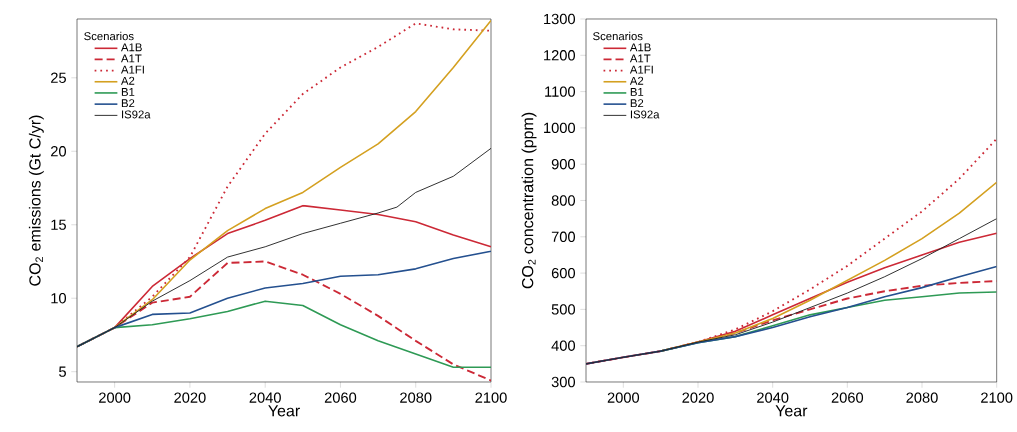 The width and height of the screenshot is (1017, 432). Describe the element at coordinates (560, 91) in the screenshot. I see `y-tick-label: 1100` at that location.